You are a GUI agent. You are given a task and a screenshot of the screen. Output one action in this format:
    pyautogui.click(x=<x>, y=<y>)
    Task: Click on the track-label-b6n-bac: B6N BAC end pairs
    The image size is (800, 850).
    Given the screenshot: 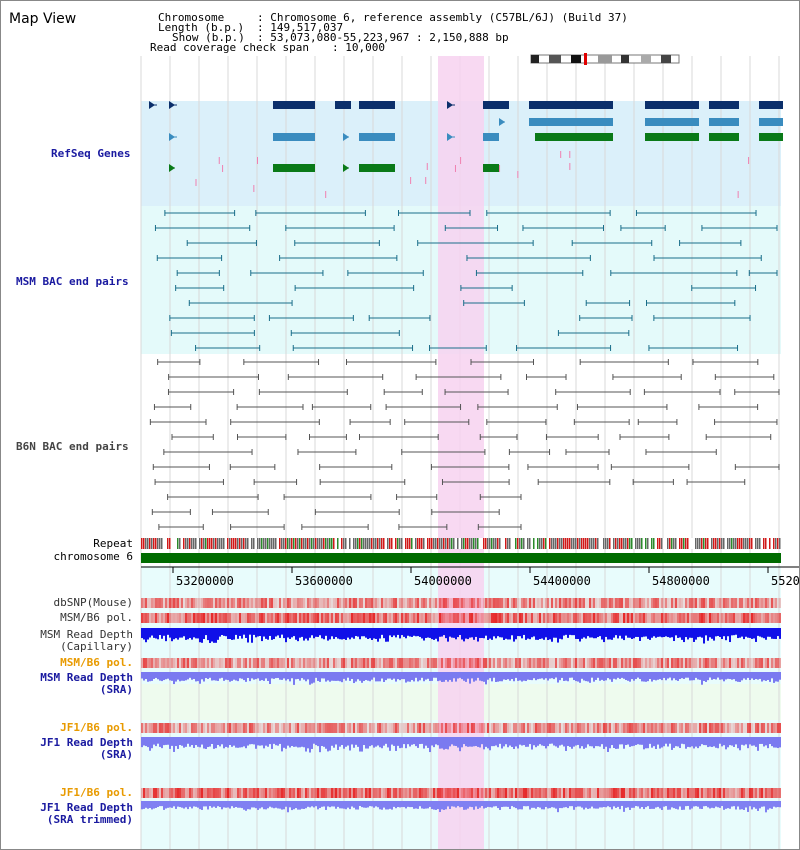 What is the action you would take?
    pyautogui.click(x=72, y=446)
    